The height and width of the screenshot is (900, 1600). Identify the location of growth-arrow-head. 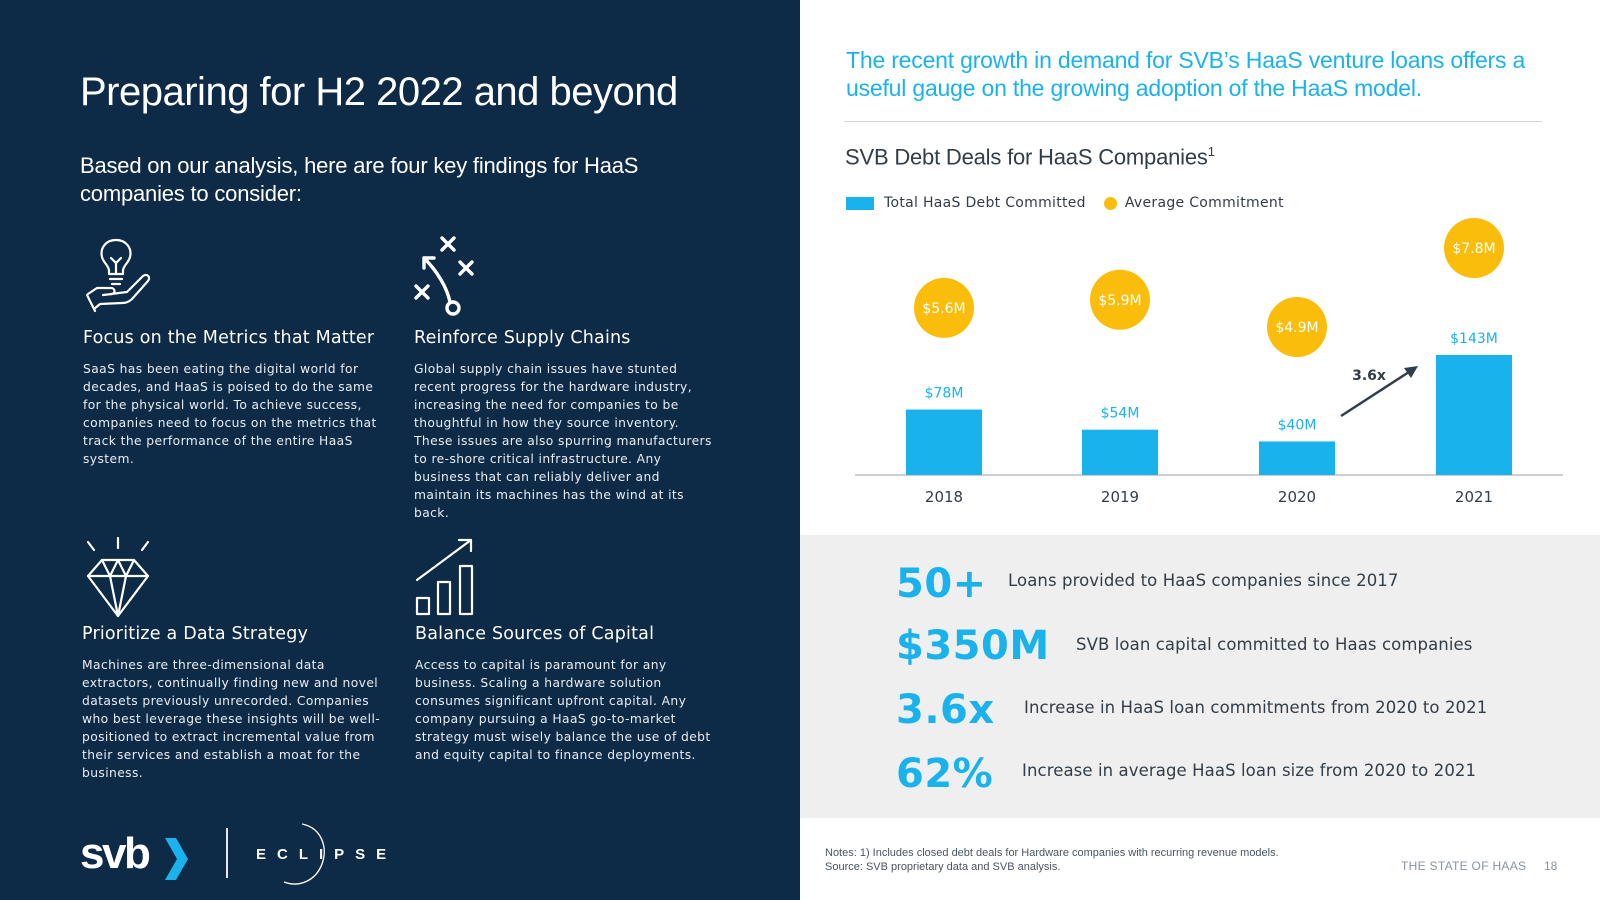
(1411, 372).